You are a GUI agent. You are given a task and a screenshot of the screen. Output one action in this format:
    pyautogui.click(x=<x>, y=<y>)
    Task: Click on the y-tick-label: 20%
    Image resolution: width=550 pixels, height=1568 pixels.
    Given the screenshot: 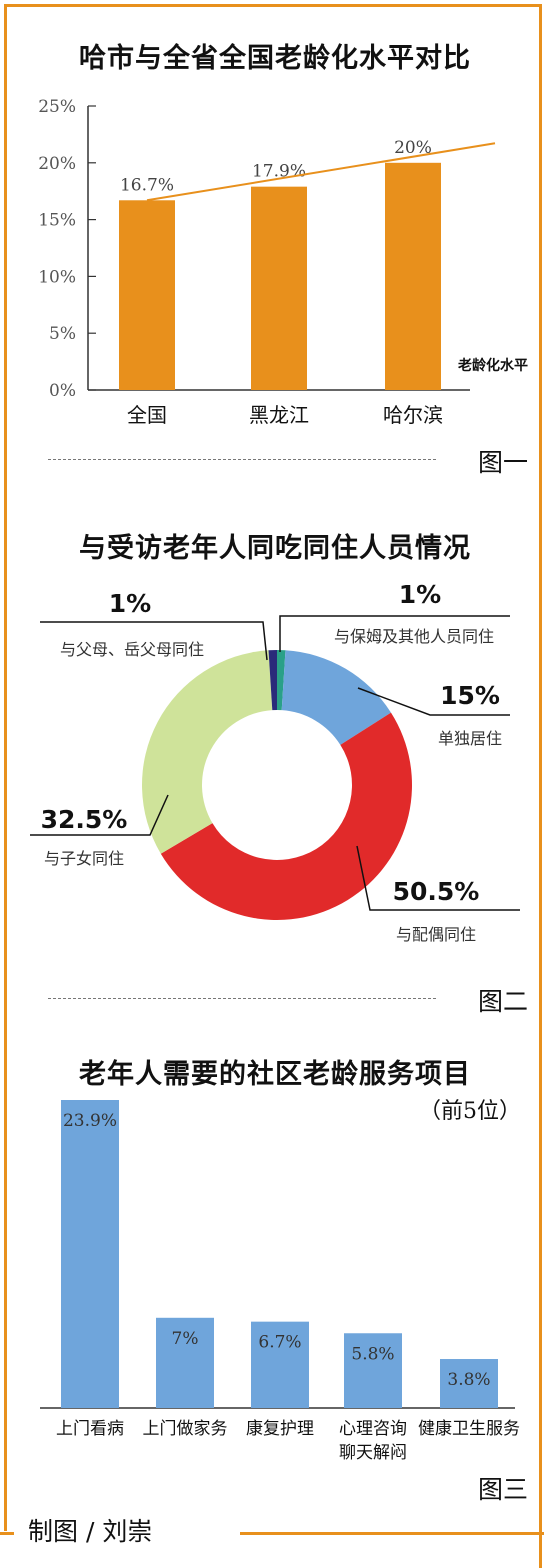 What is the action you would take?
    pyautogui.click(x=57, y=164)
    